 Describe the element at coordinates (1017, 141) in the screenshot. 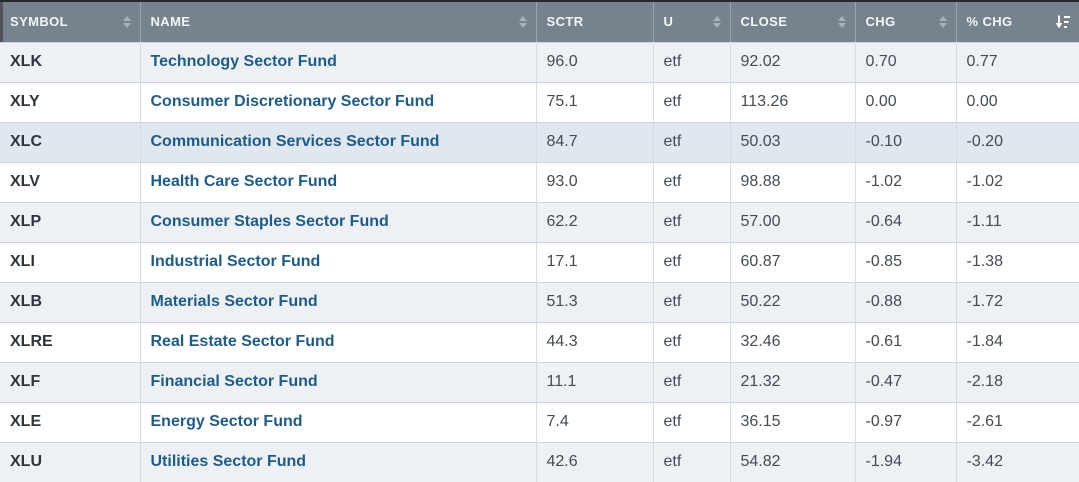

I see `pct-chg-cell: -0.20` at that location.